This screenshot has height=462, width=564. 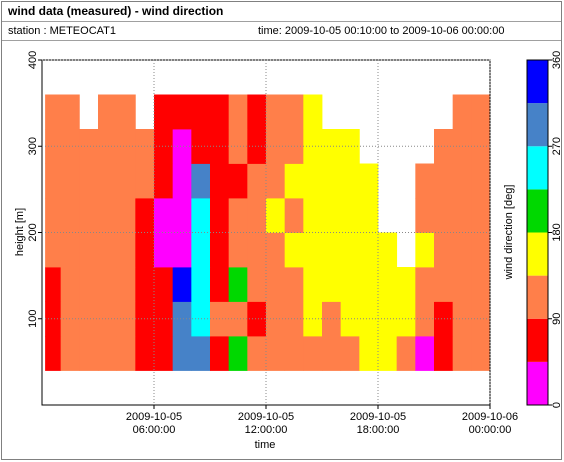 I want to click on station: station : METEOCAT1, so click(x=62, y=31).